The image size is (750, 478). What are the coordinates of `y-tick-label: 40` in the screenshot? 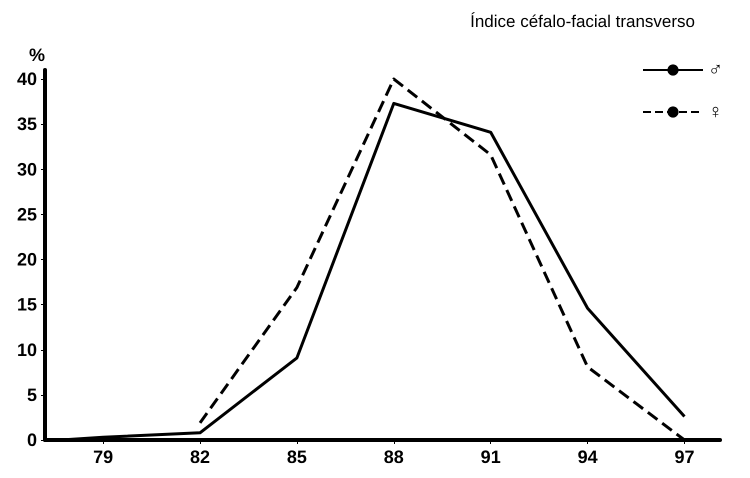 It's located at (26, 79).